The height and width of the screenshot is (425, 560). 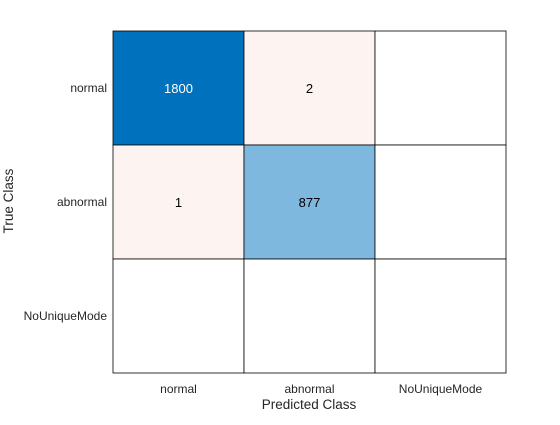 I want to click on matrix-cell-NoUniqueMode-normal, so click(x=178, y=316).